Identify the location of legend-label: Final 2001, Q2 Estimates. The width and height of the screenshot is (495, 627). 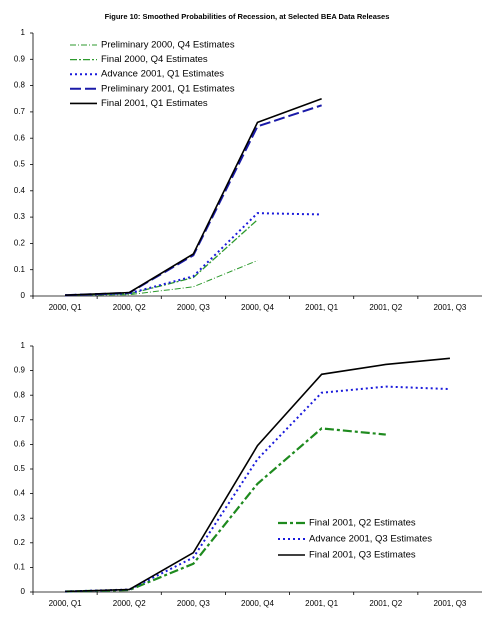
(362, 523).